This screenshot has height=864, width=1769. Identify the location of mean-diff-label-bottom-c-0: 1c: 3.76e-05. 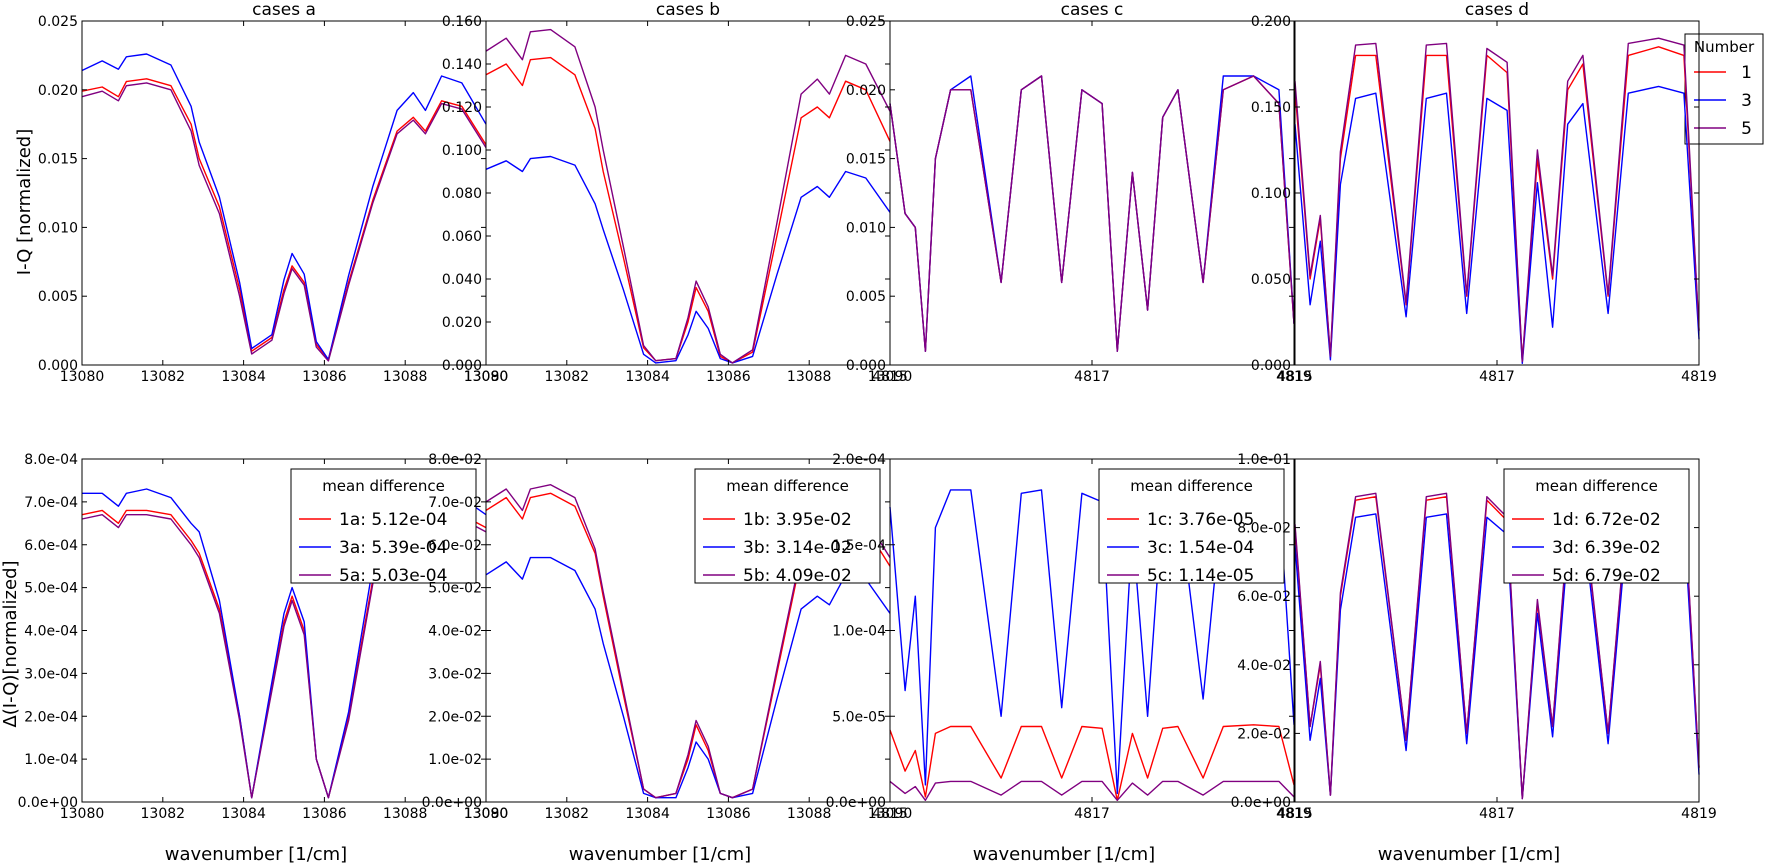
(1200, 520).